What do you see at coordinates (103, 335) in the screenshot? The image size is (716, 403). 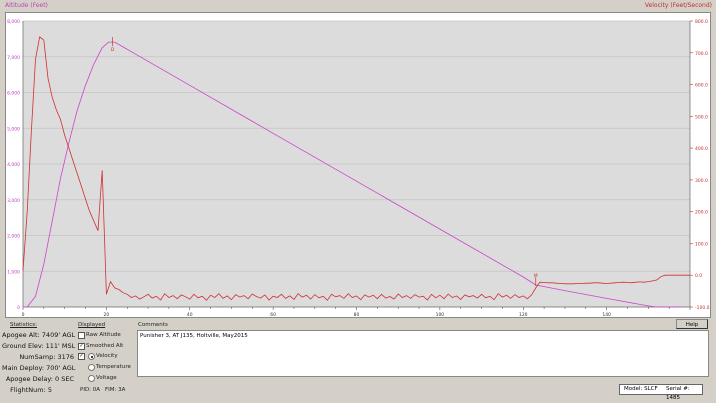 I see `raw-altitude-label: Raw Altitude` at bounding box center [103, 335].